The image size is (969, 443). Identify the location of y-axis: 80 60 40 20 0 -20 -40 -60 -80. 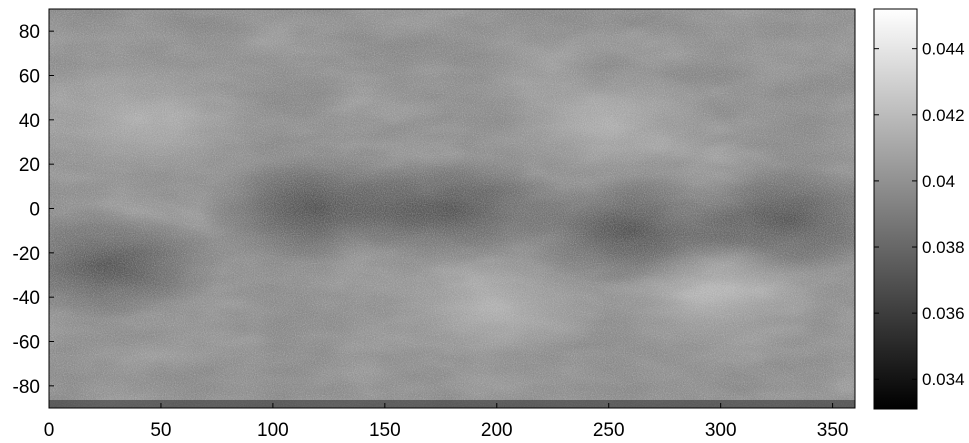
(33, 210).